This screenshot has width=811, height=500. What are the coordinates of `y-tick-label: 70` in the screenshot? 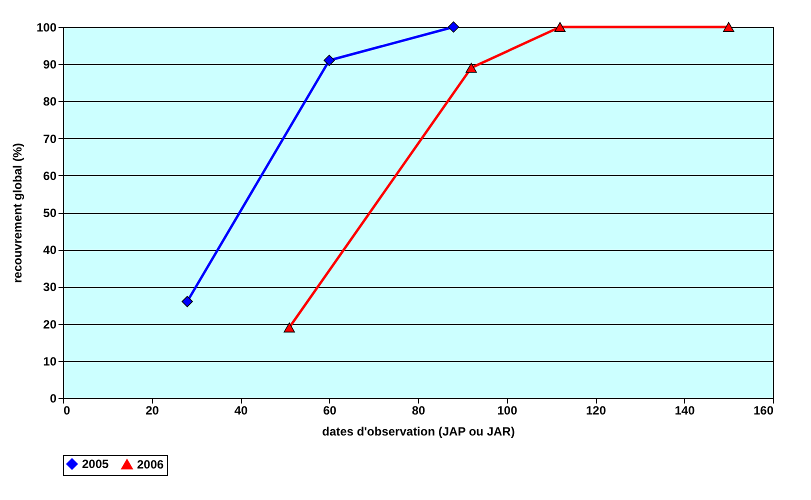 It's located at (50, 139).